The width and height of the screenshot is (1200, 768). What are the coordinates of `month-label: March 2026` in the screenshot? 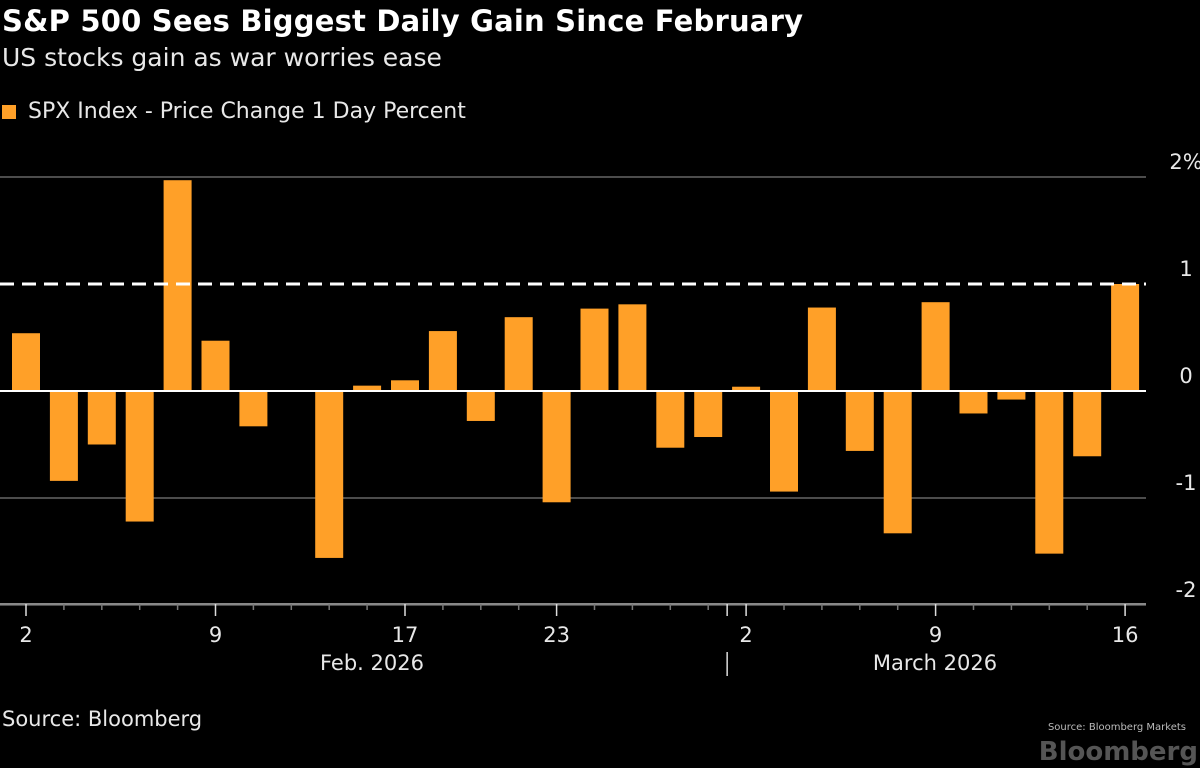 It's located at (935, 663).